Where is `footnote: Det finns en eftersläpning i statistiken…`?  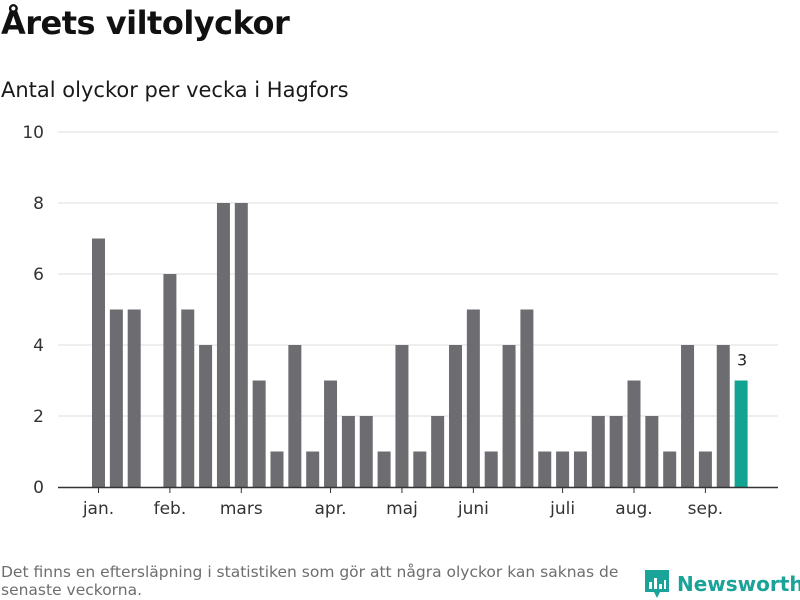 footnote: Det finns en eftersläpning i statistiken… is located at coordinates (310, 581).